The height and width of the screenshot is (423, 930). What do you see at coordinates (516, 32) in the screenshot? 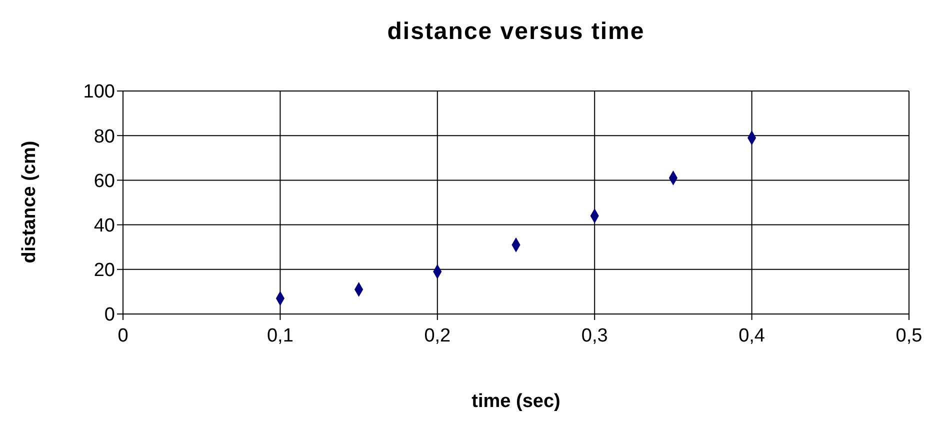
I see `chart-title: distance versus time` at bounding box center [516, 32].